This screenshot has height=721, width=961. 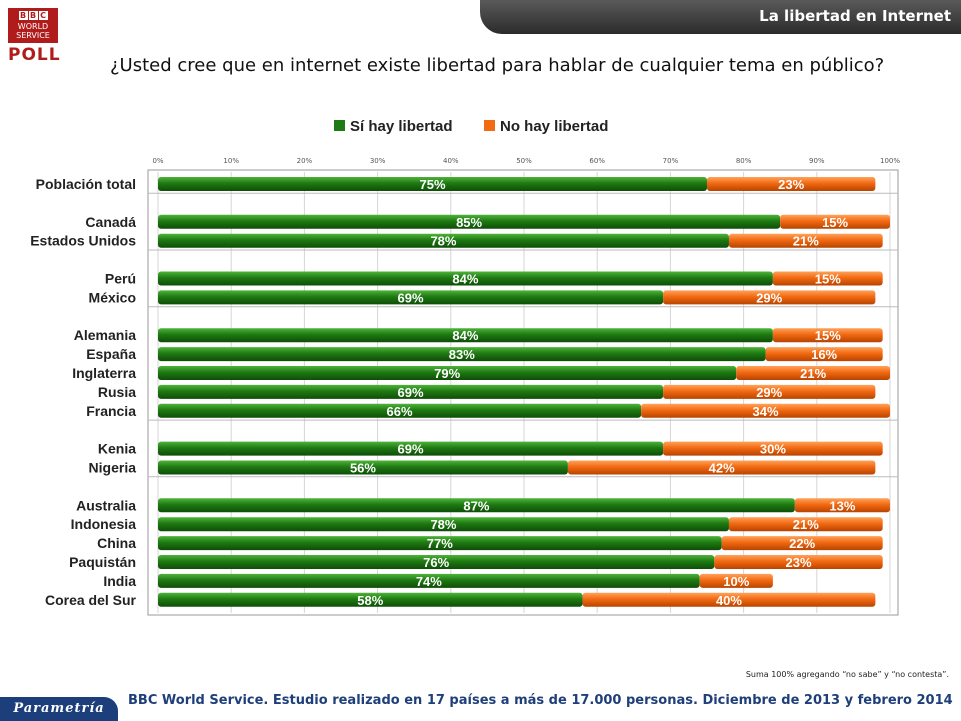 I want to click on bbc-poll-logo: B B C WORLD SERVICE POLL, so click(x=34, y=36).